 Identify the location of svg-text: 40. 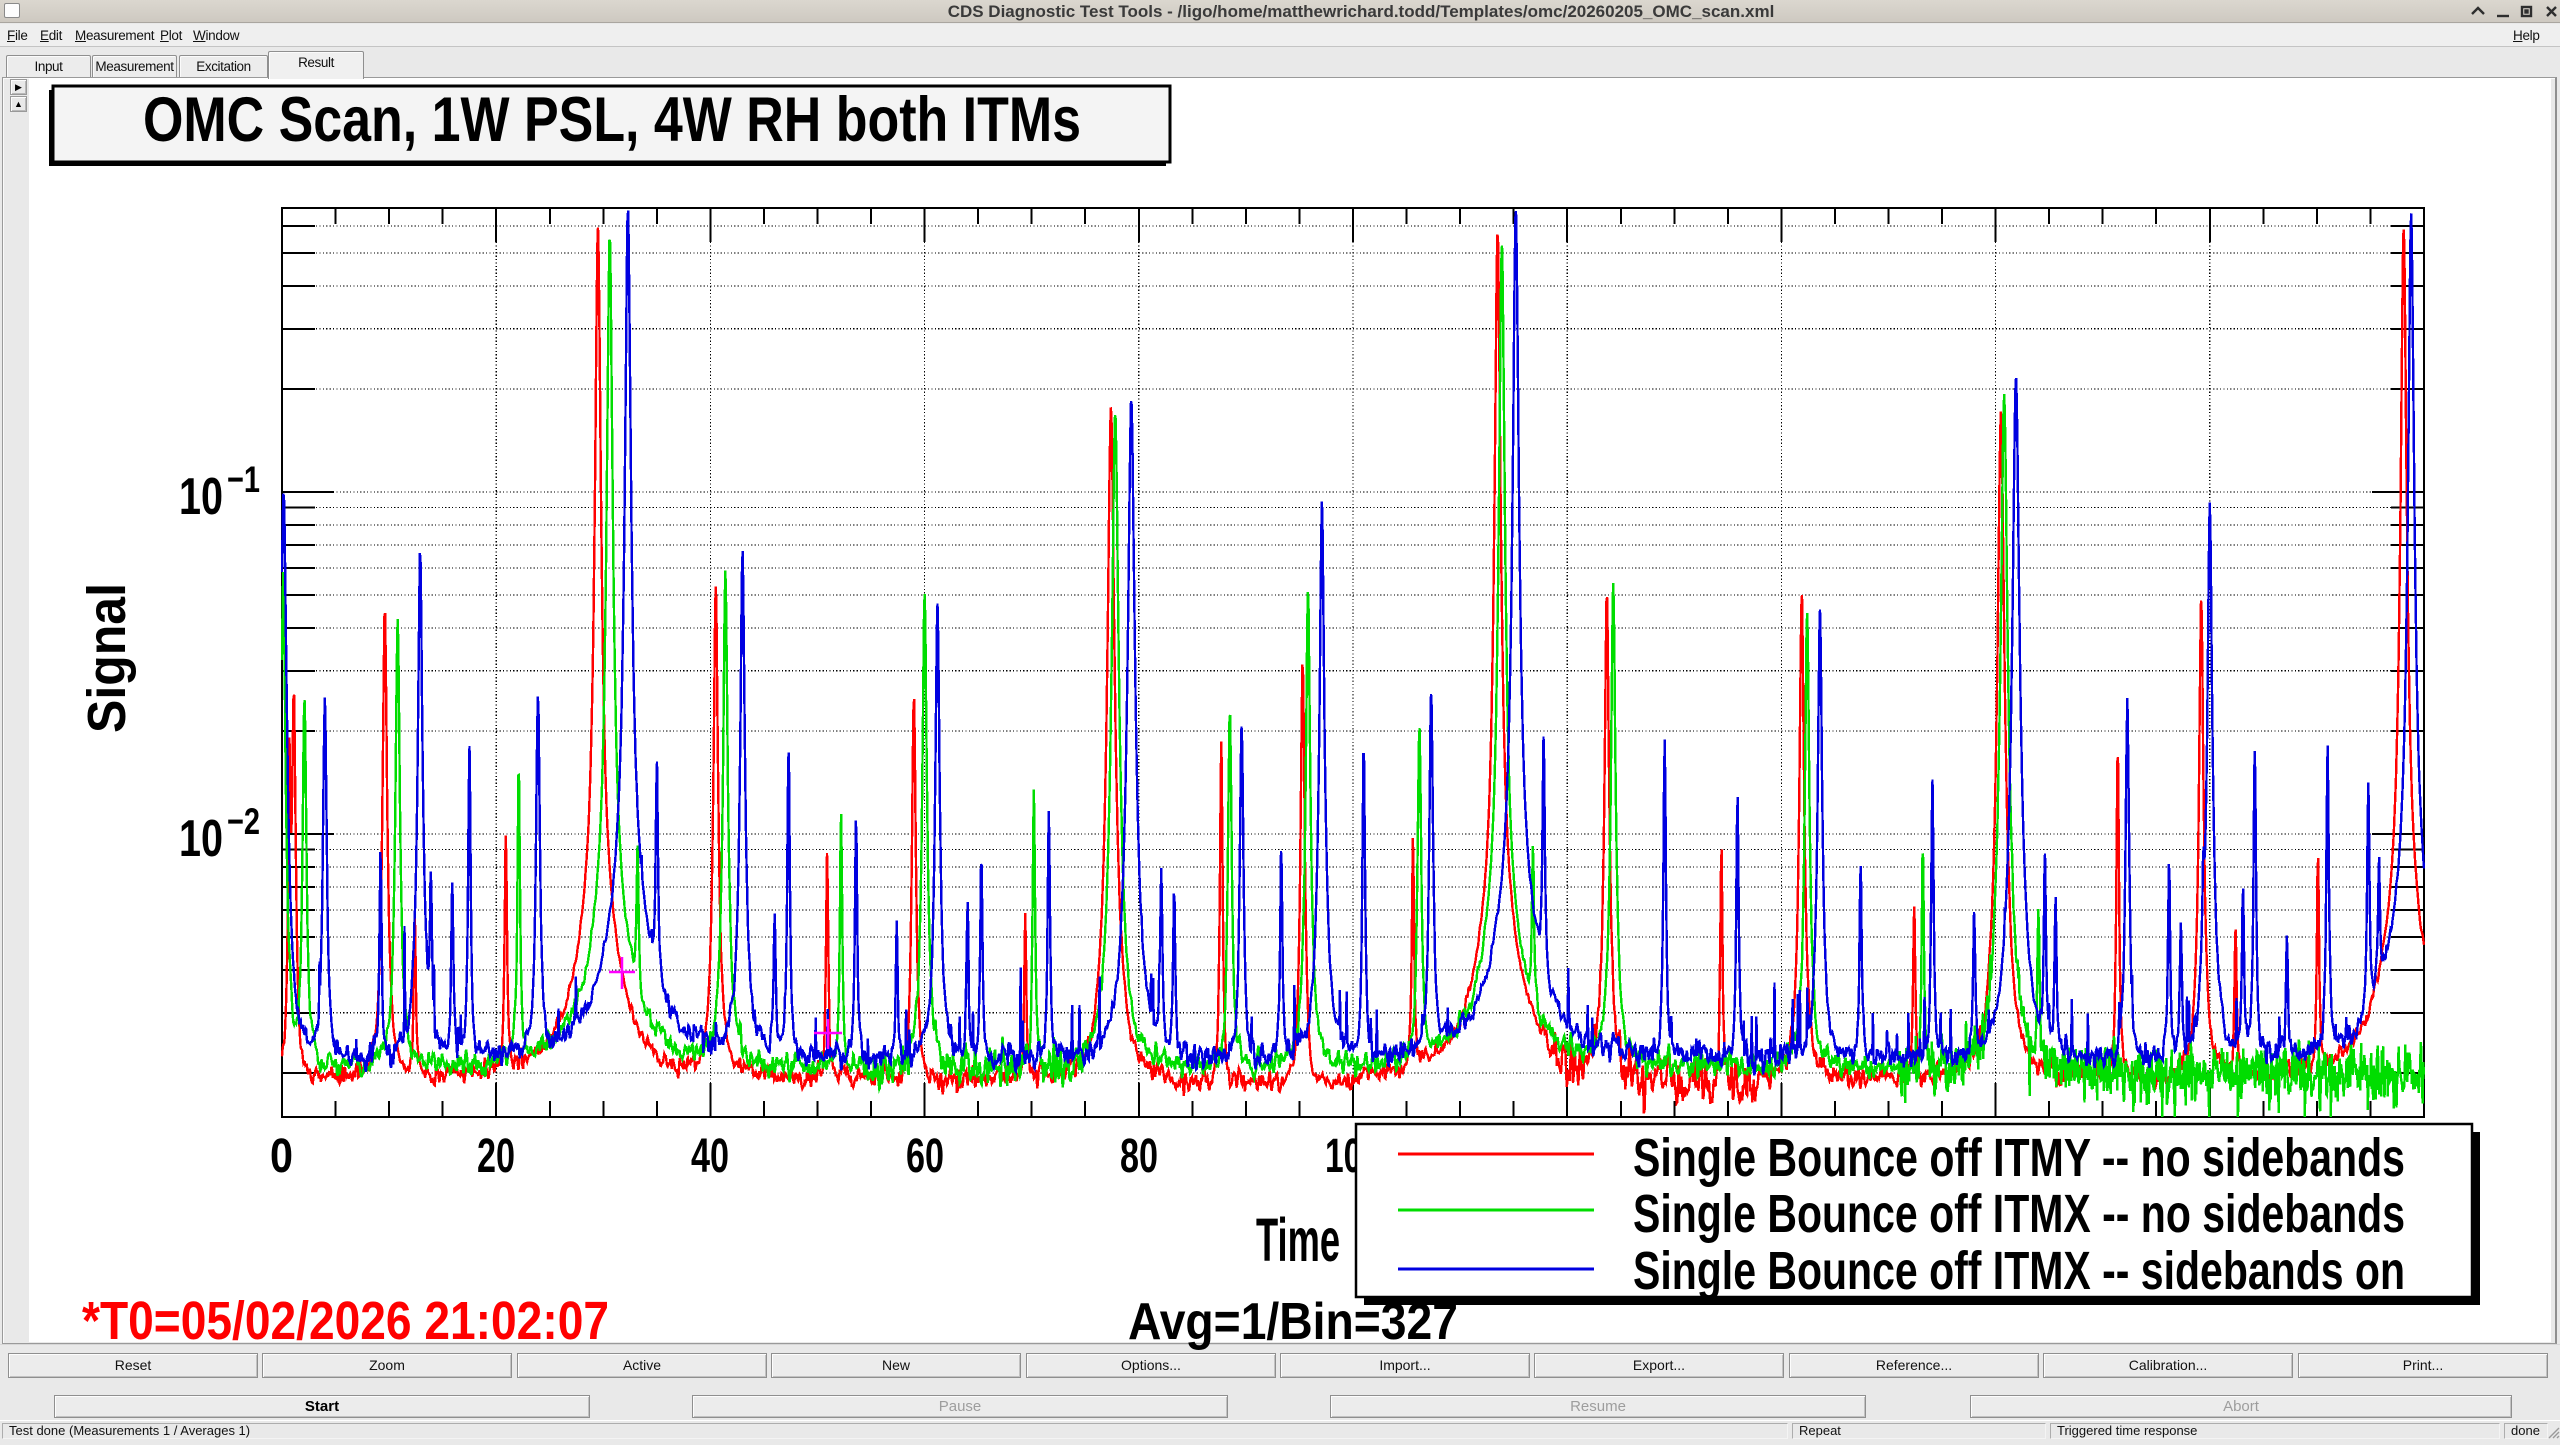
(710, 1156).